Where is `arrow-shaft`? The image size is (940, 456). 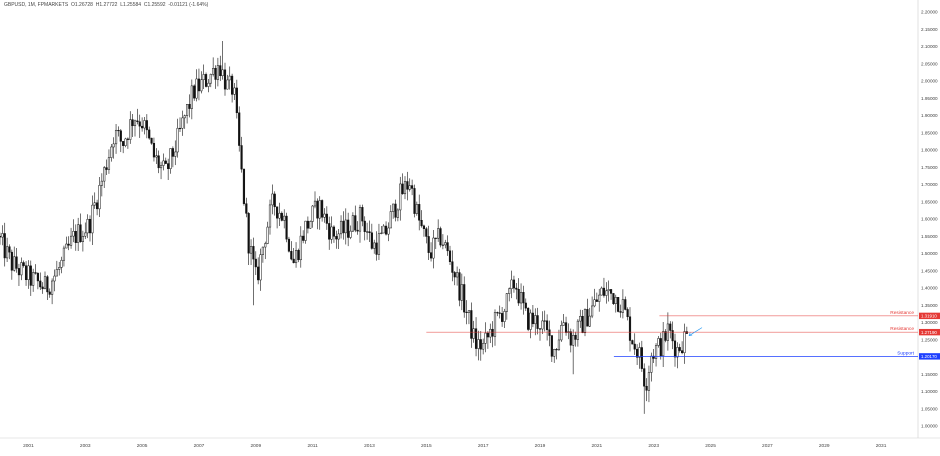
arrow-shaft is located at coordinates (696, 331).